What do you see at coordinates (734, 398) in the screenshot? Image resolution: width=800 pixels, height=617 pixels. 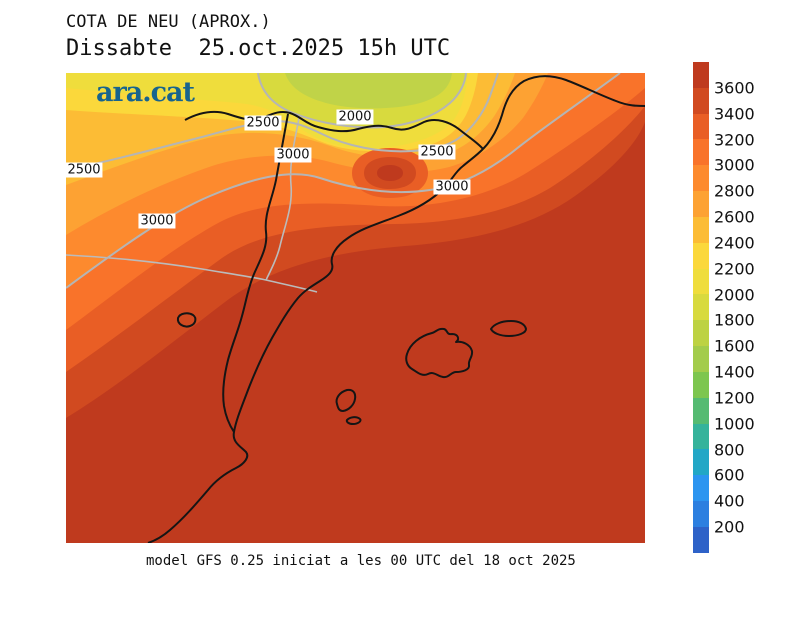 I see `colorbar-label-1200: 1200` at bounding box center [734, 398].